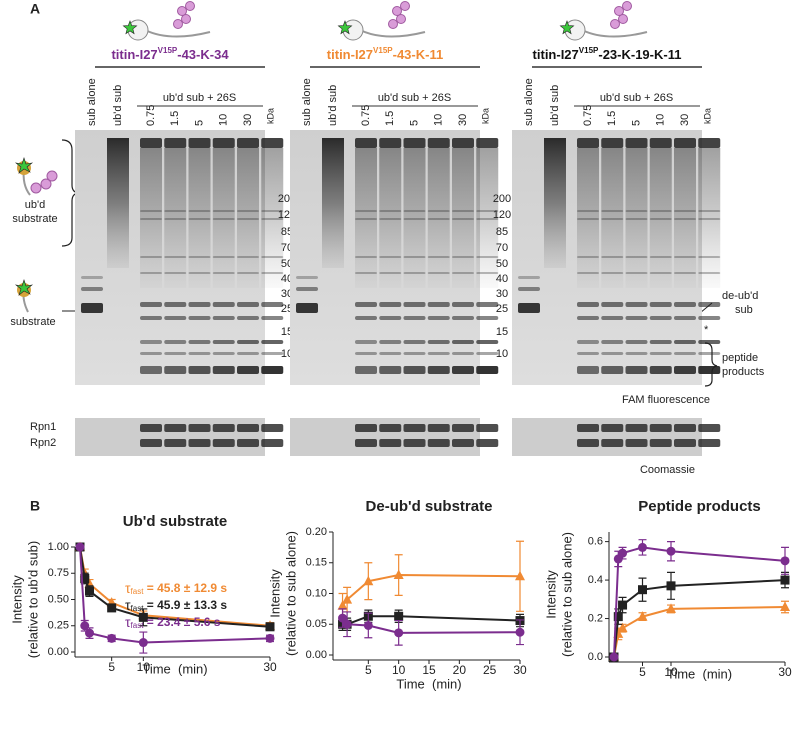 This screenshot has height=738, width=800. Describe the element at coordinates (595, 657) in the screenshot. I see `y-tick-label: 0.0` at that location.